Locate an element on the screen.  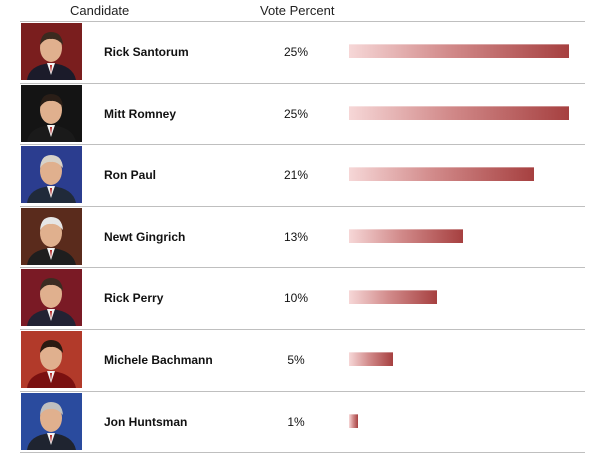
vote-percent-label: 1% is located at coordinates (296, 422).